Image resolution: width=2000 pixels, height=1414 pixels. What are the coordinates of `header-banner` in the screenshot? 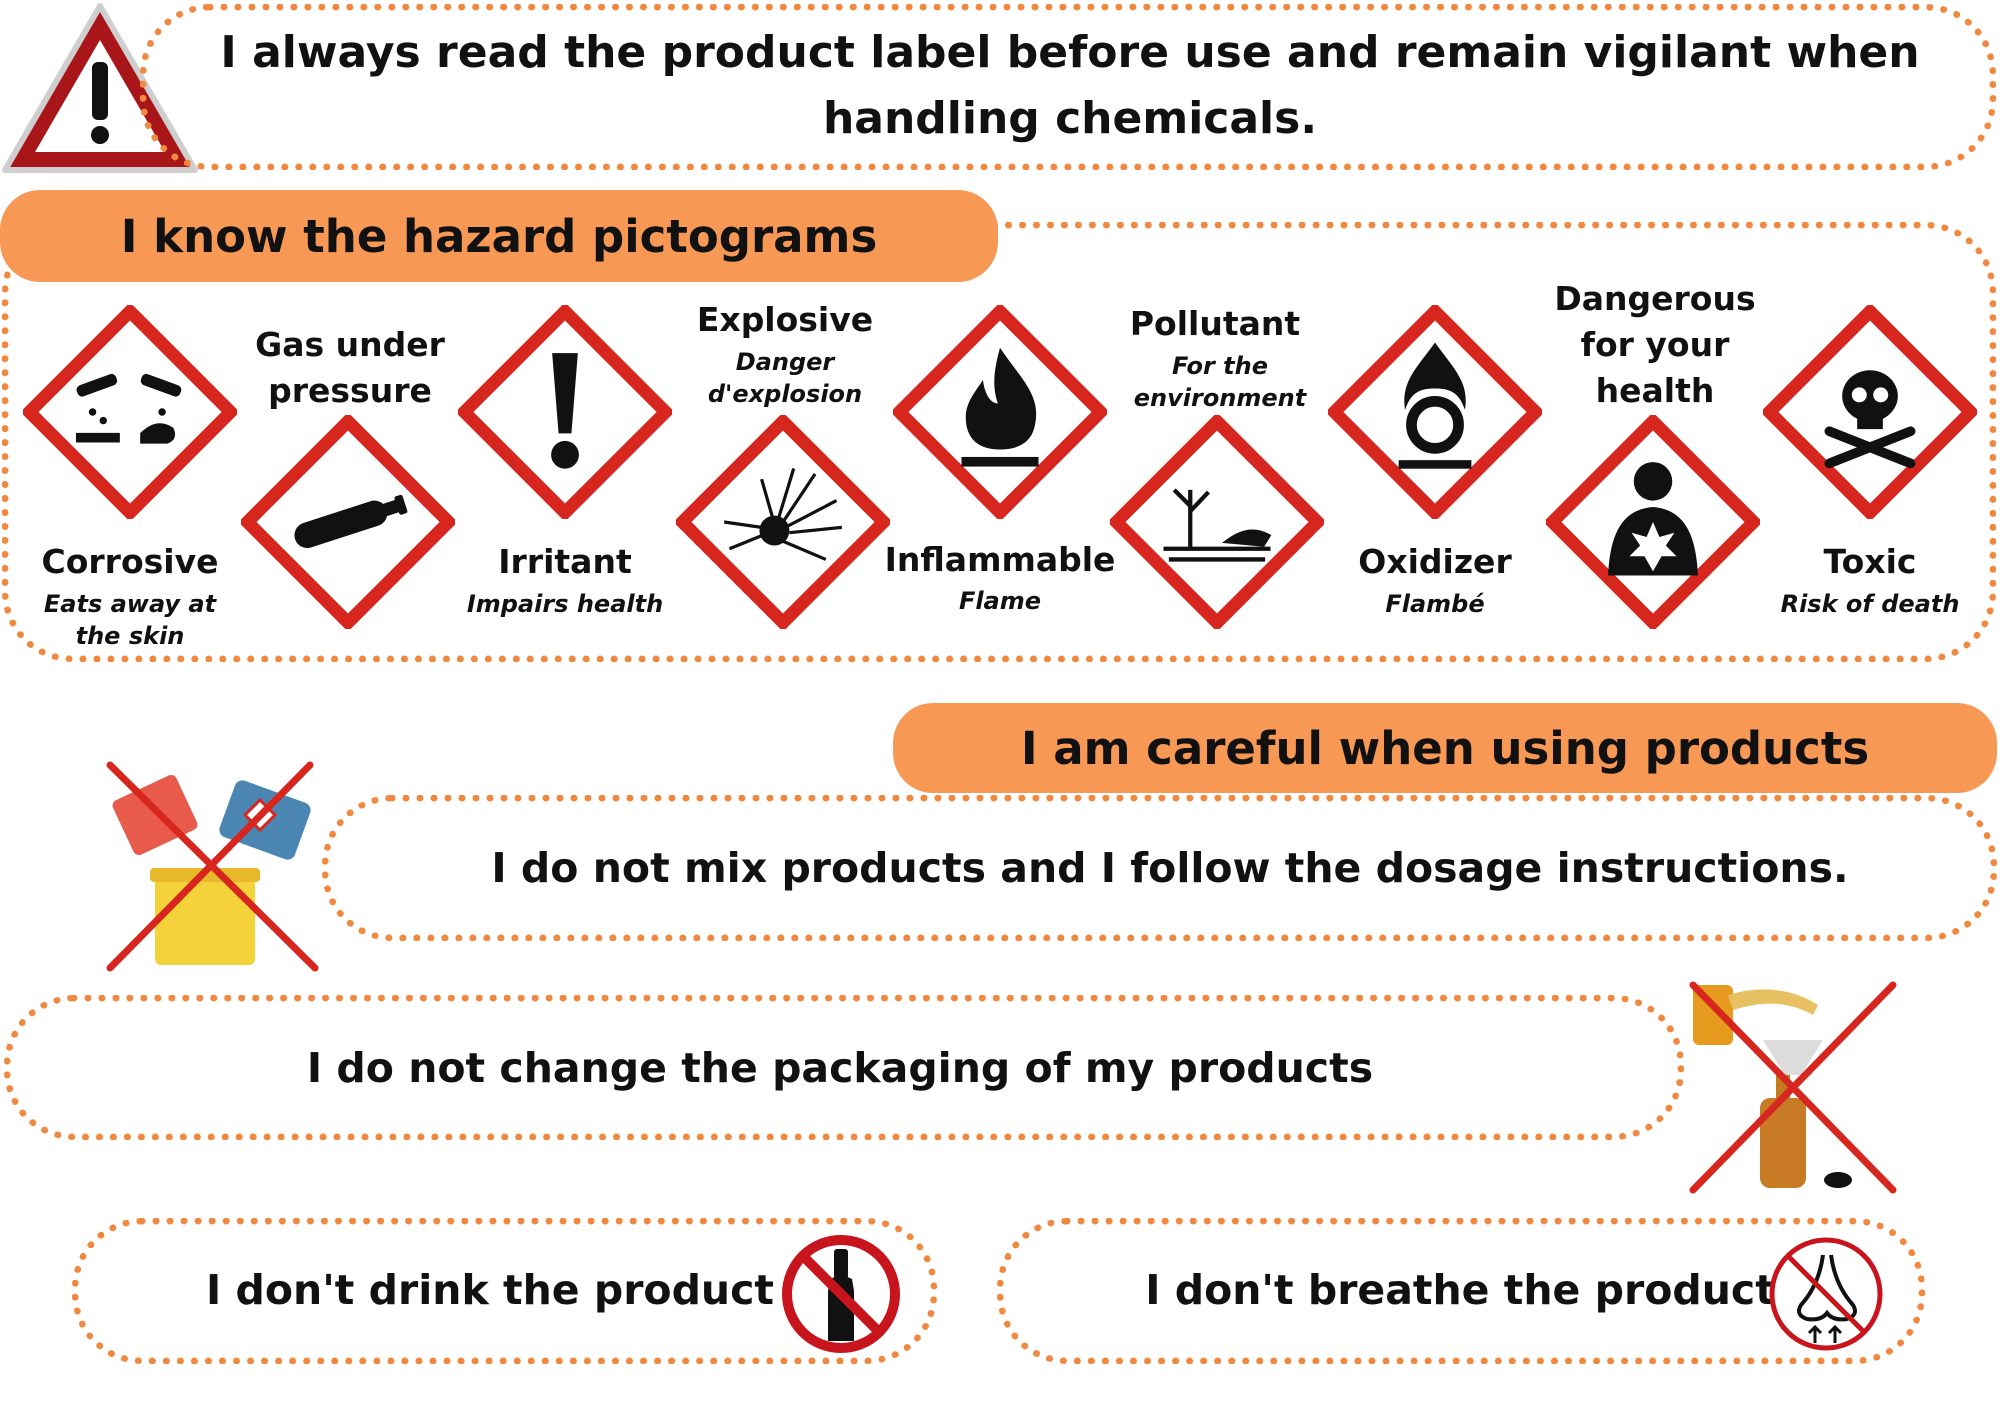 It's located at (1068, 87).